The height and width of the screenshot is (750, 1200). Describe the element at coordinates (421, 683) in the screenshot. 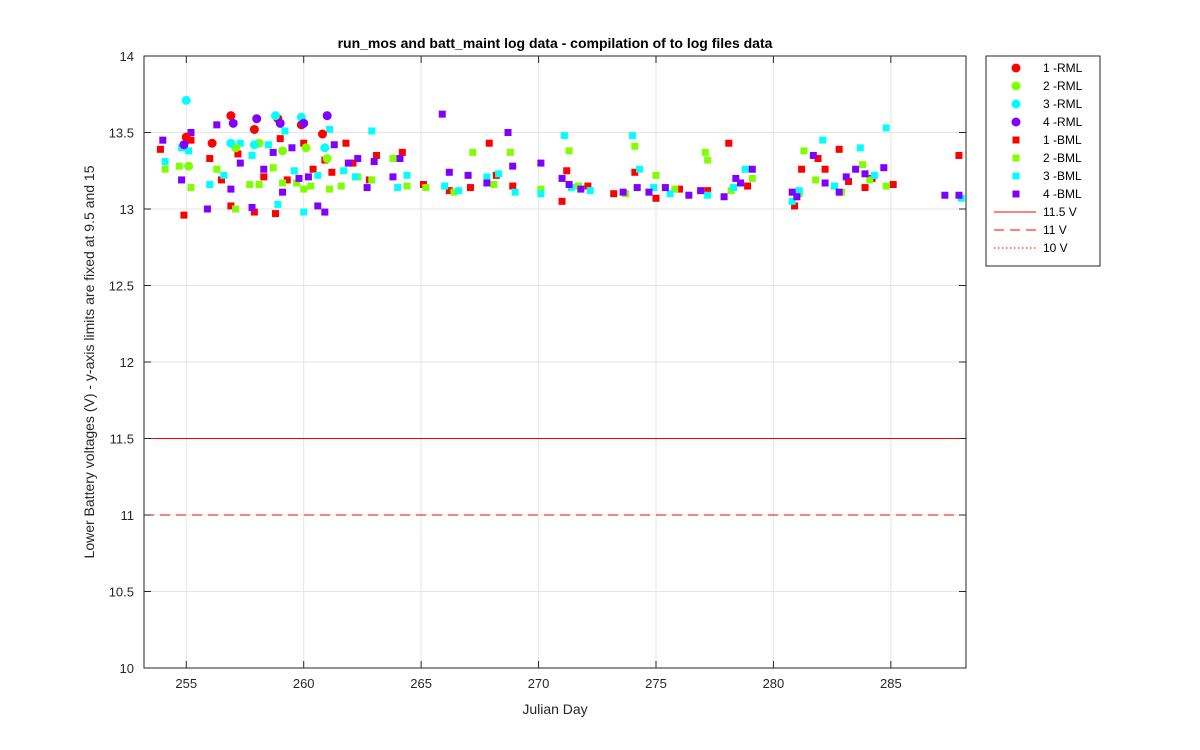

I see `x-tick-label: 265` at that location.